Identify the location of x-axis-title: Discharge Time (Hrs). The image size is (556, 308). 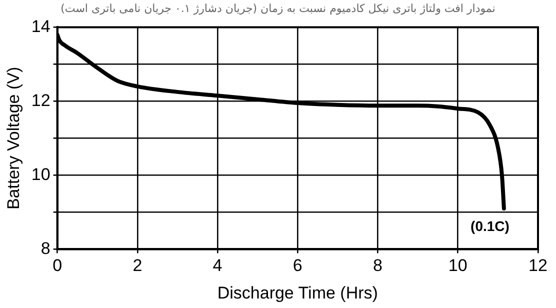
(297, 292).